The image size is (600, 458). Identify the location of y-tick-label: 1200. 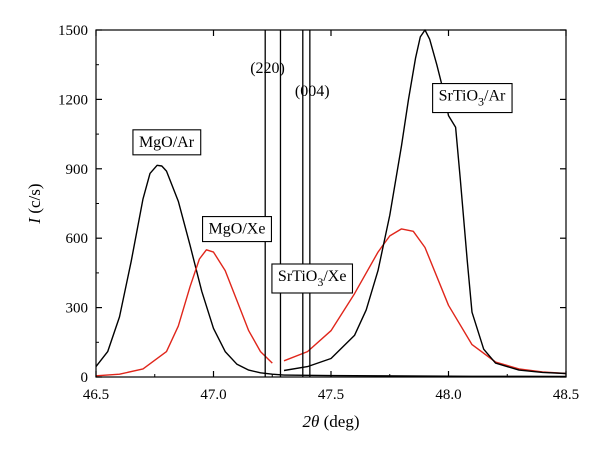
(73, 100).